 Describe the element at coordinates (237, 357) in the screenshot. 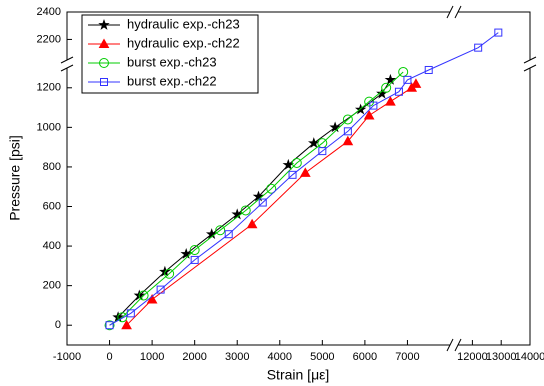

I see `x-tick-label: 3000` at that location.